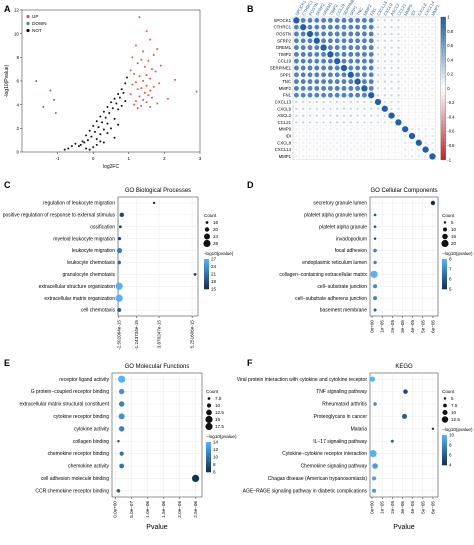 The width and height of the screenshot is (474, 545). I want to click on colorbar-tick-label: 0.2, so click(450, 74).